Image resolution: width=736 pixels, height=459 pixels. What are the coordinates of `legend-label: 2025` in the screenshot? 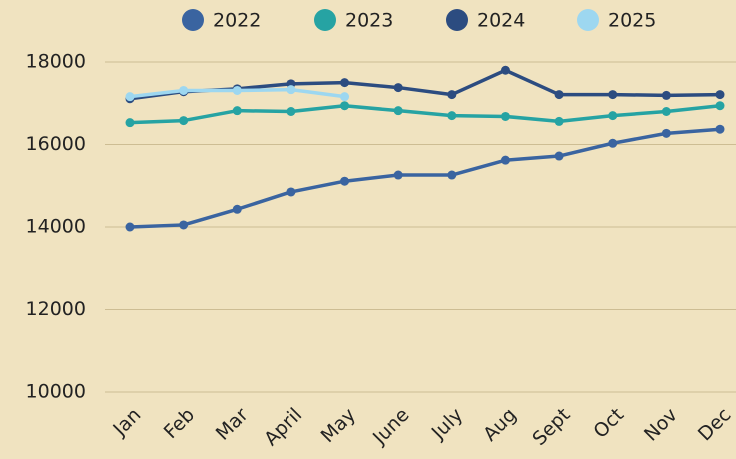 It's located at (632, 21).